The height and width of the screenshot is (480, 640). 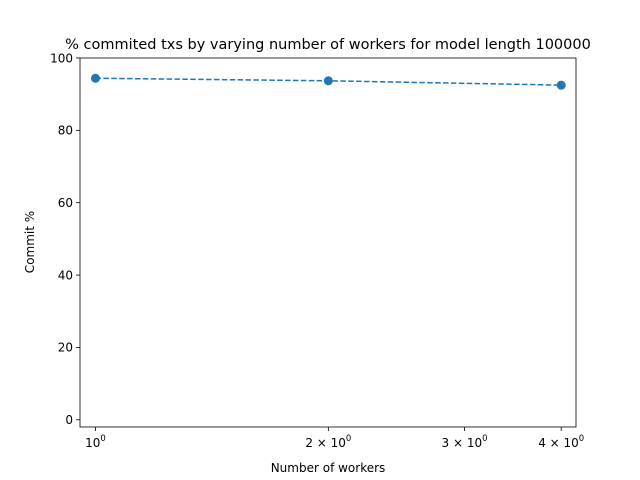 I want to click on x-tick-label-base: 10, so click(x=92, y=443).